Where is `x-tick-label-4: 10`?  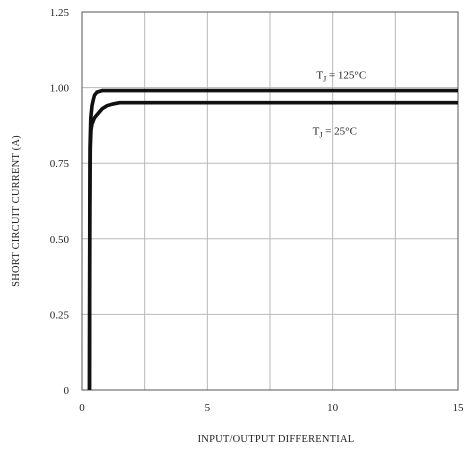 x-tick-label-4: 10 is located at coordinates (333, 408).